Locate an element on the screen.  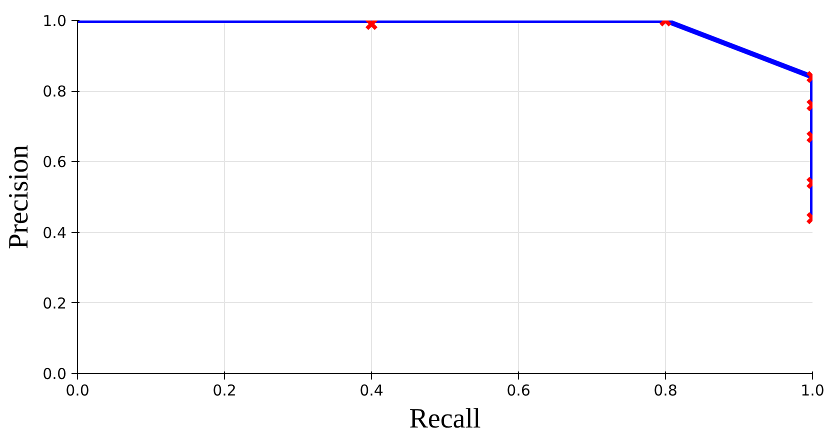
y-tick-label: 0.4 is located at coordinates (54, 233).